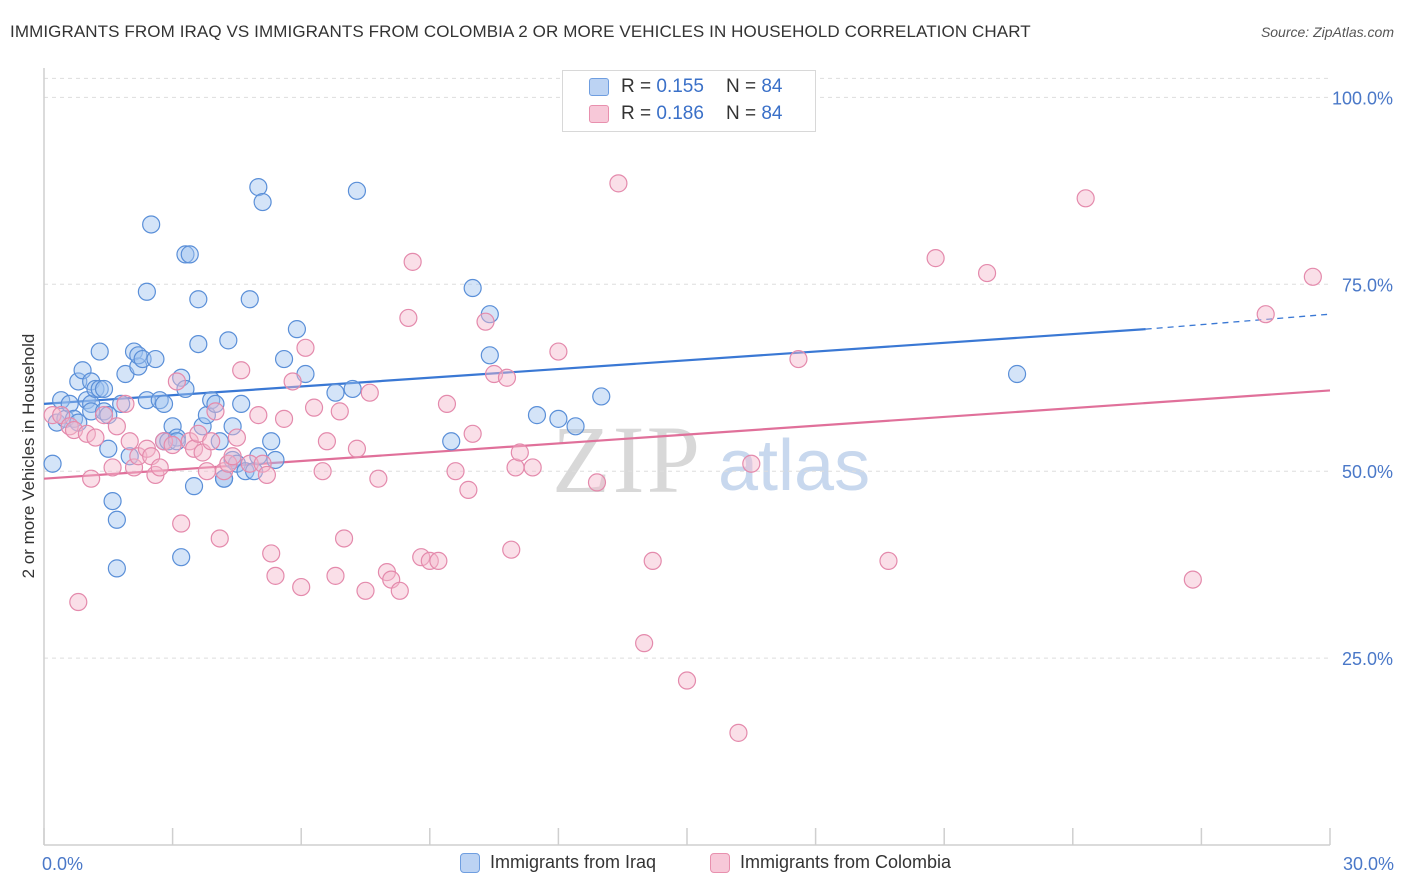 The height and width of the screenshot is (892, 1406). What do you see at coordinates (1368, 864) in the screenshot?
I see `x-tick-label-max: 30.0%` at bounding box center [1368, 864].